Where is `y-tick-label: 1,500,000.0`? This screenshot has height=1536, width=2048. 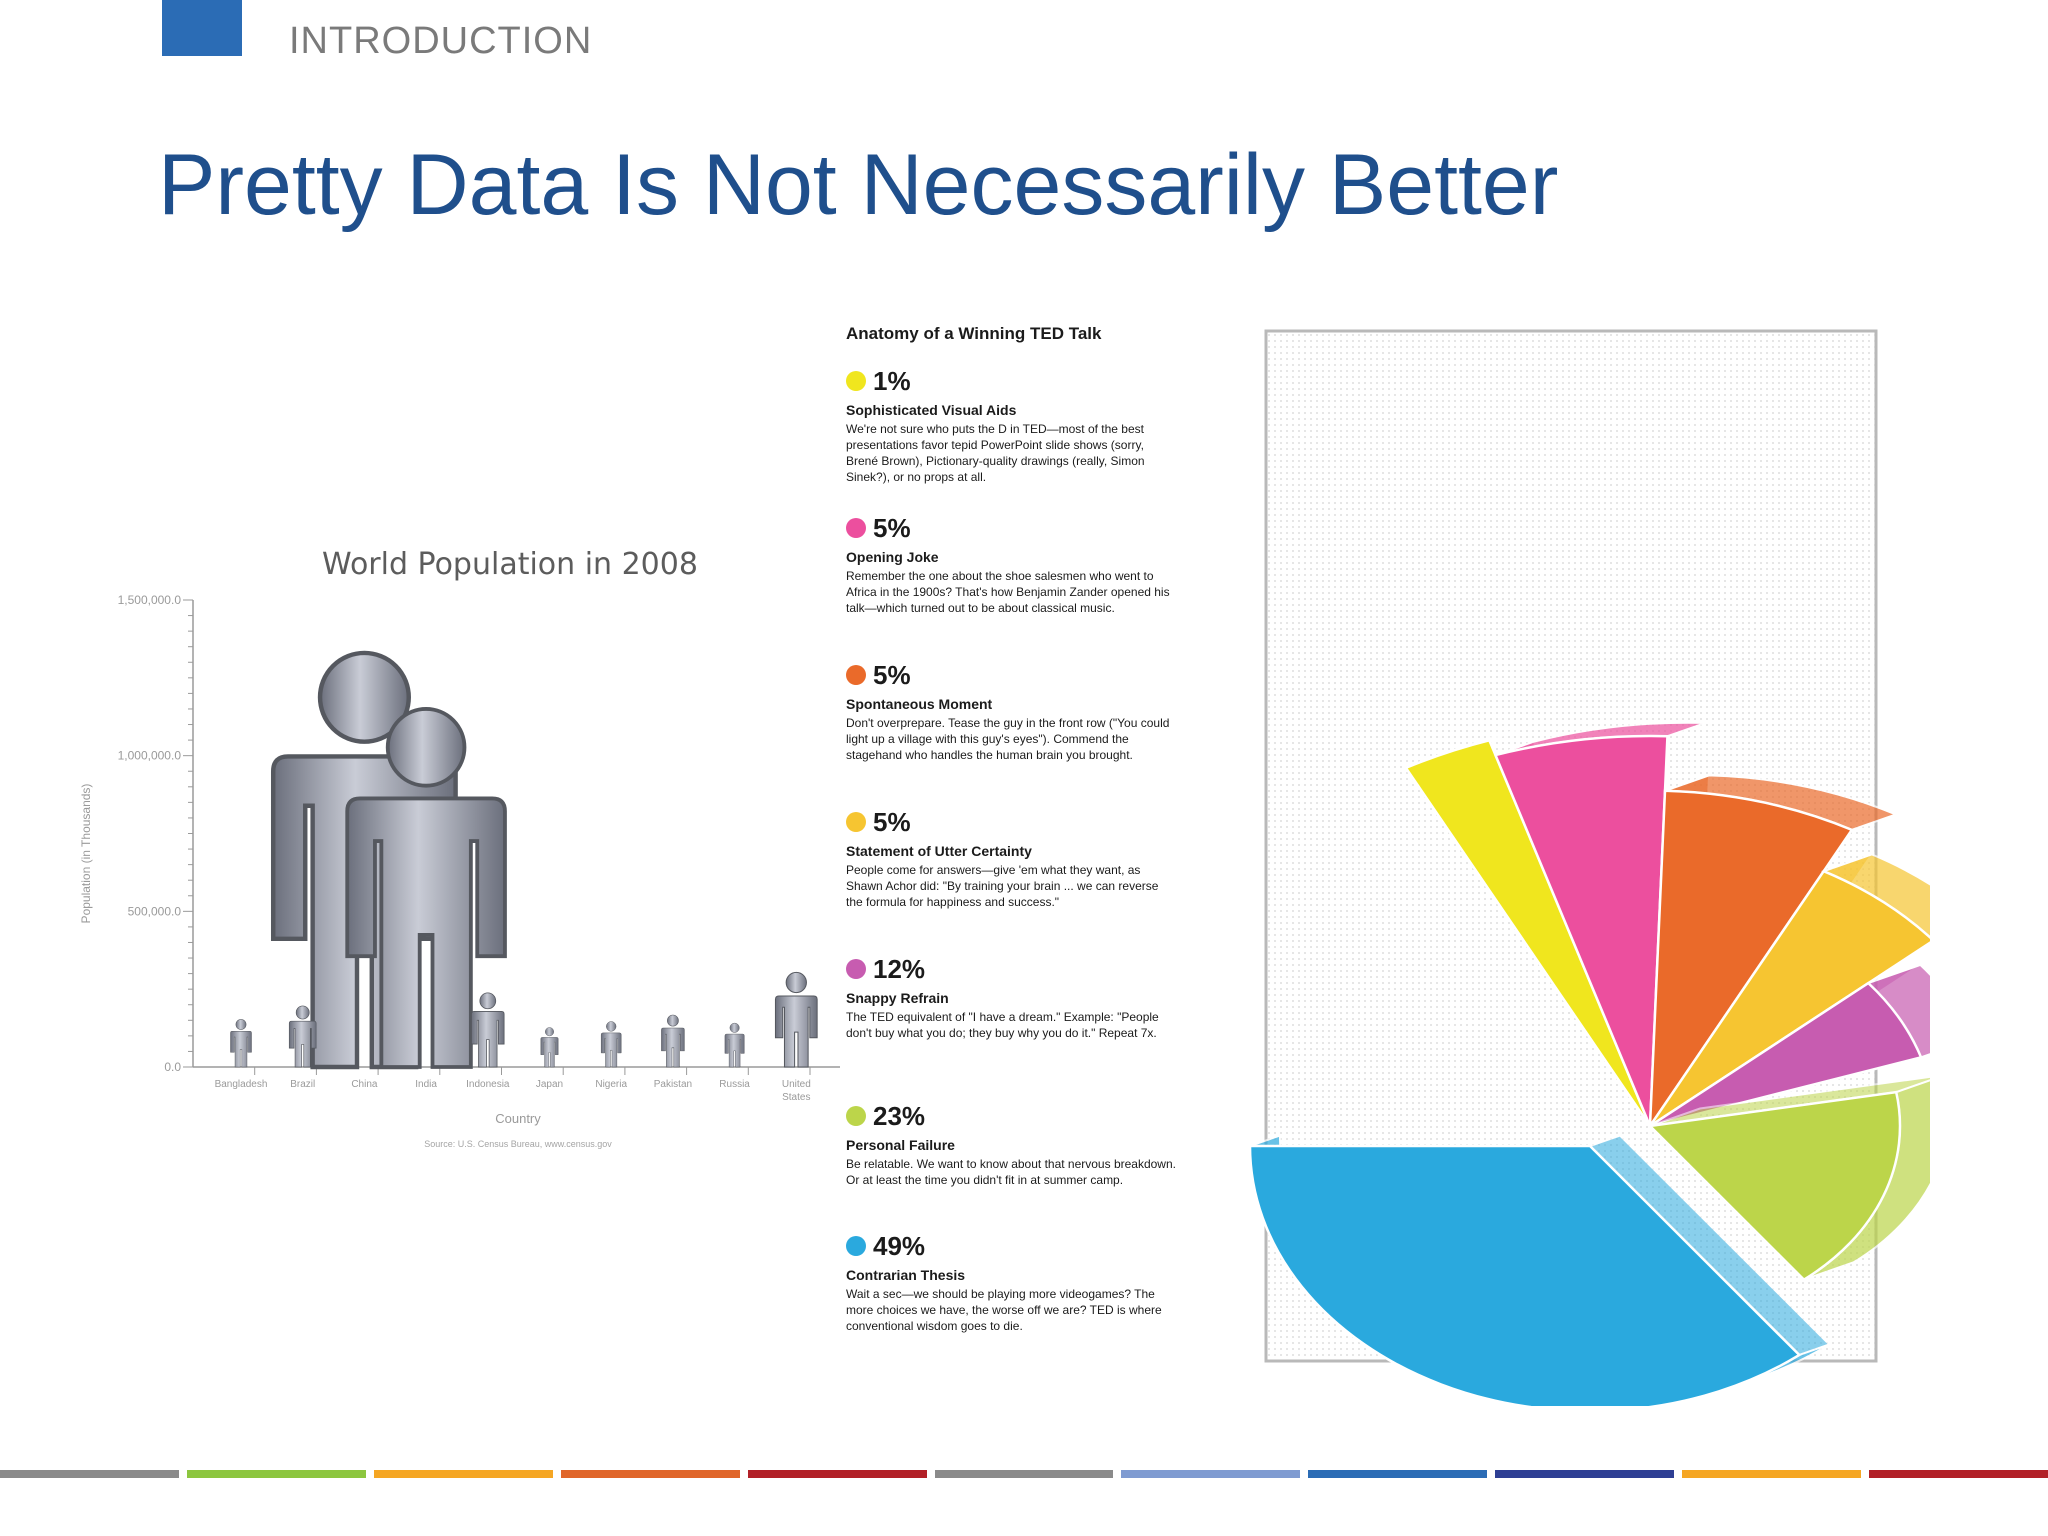
y-tick-label: 1,500,000.0 is located at coordinates (150, 600).